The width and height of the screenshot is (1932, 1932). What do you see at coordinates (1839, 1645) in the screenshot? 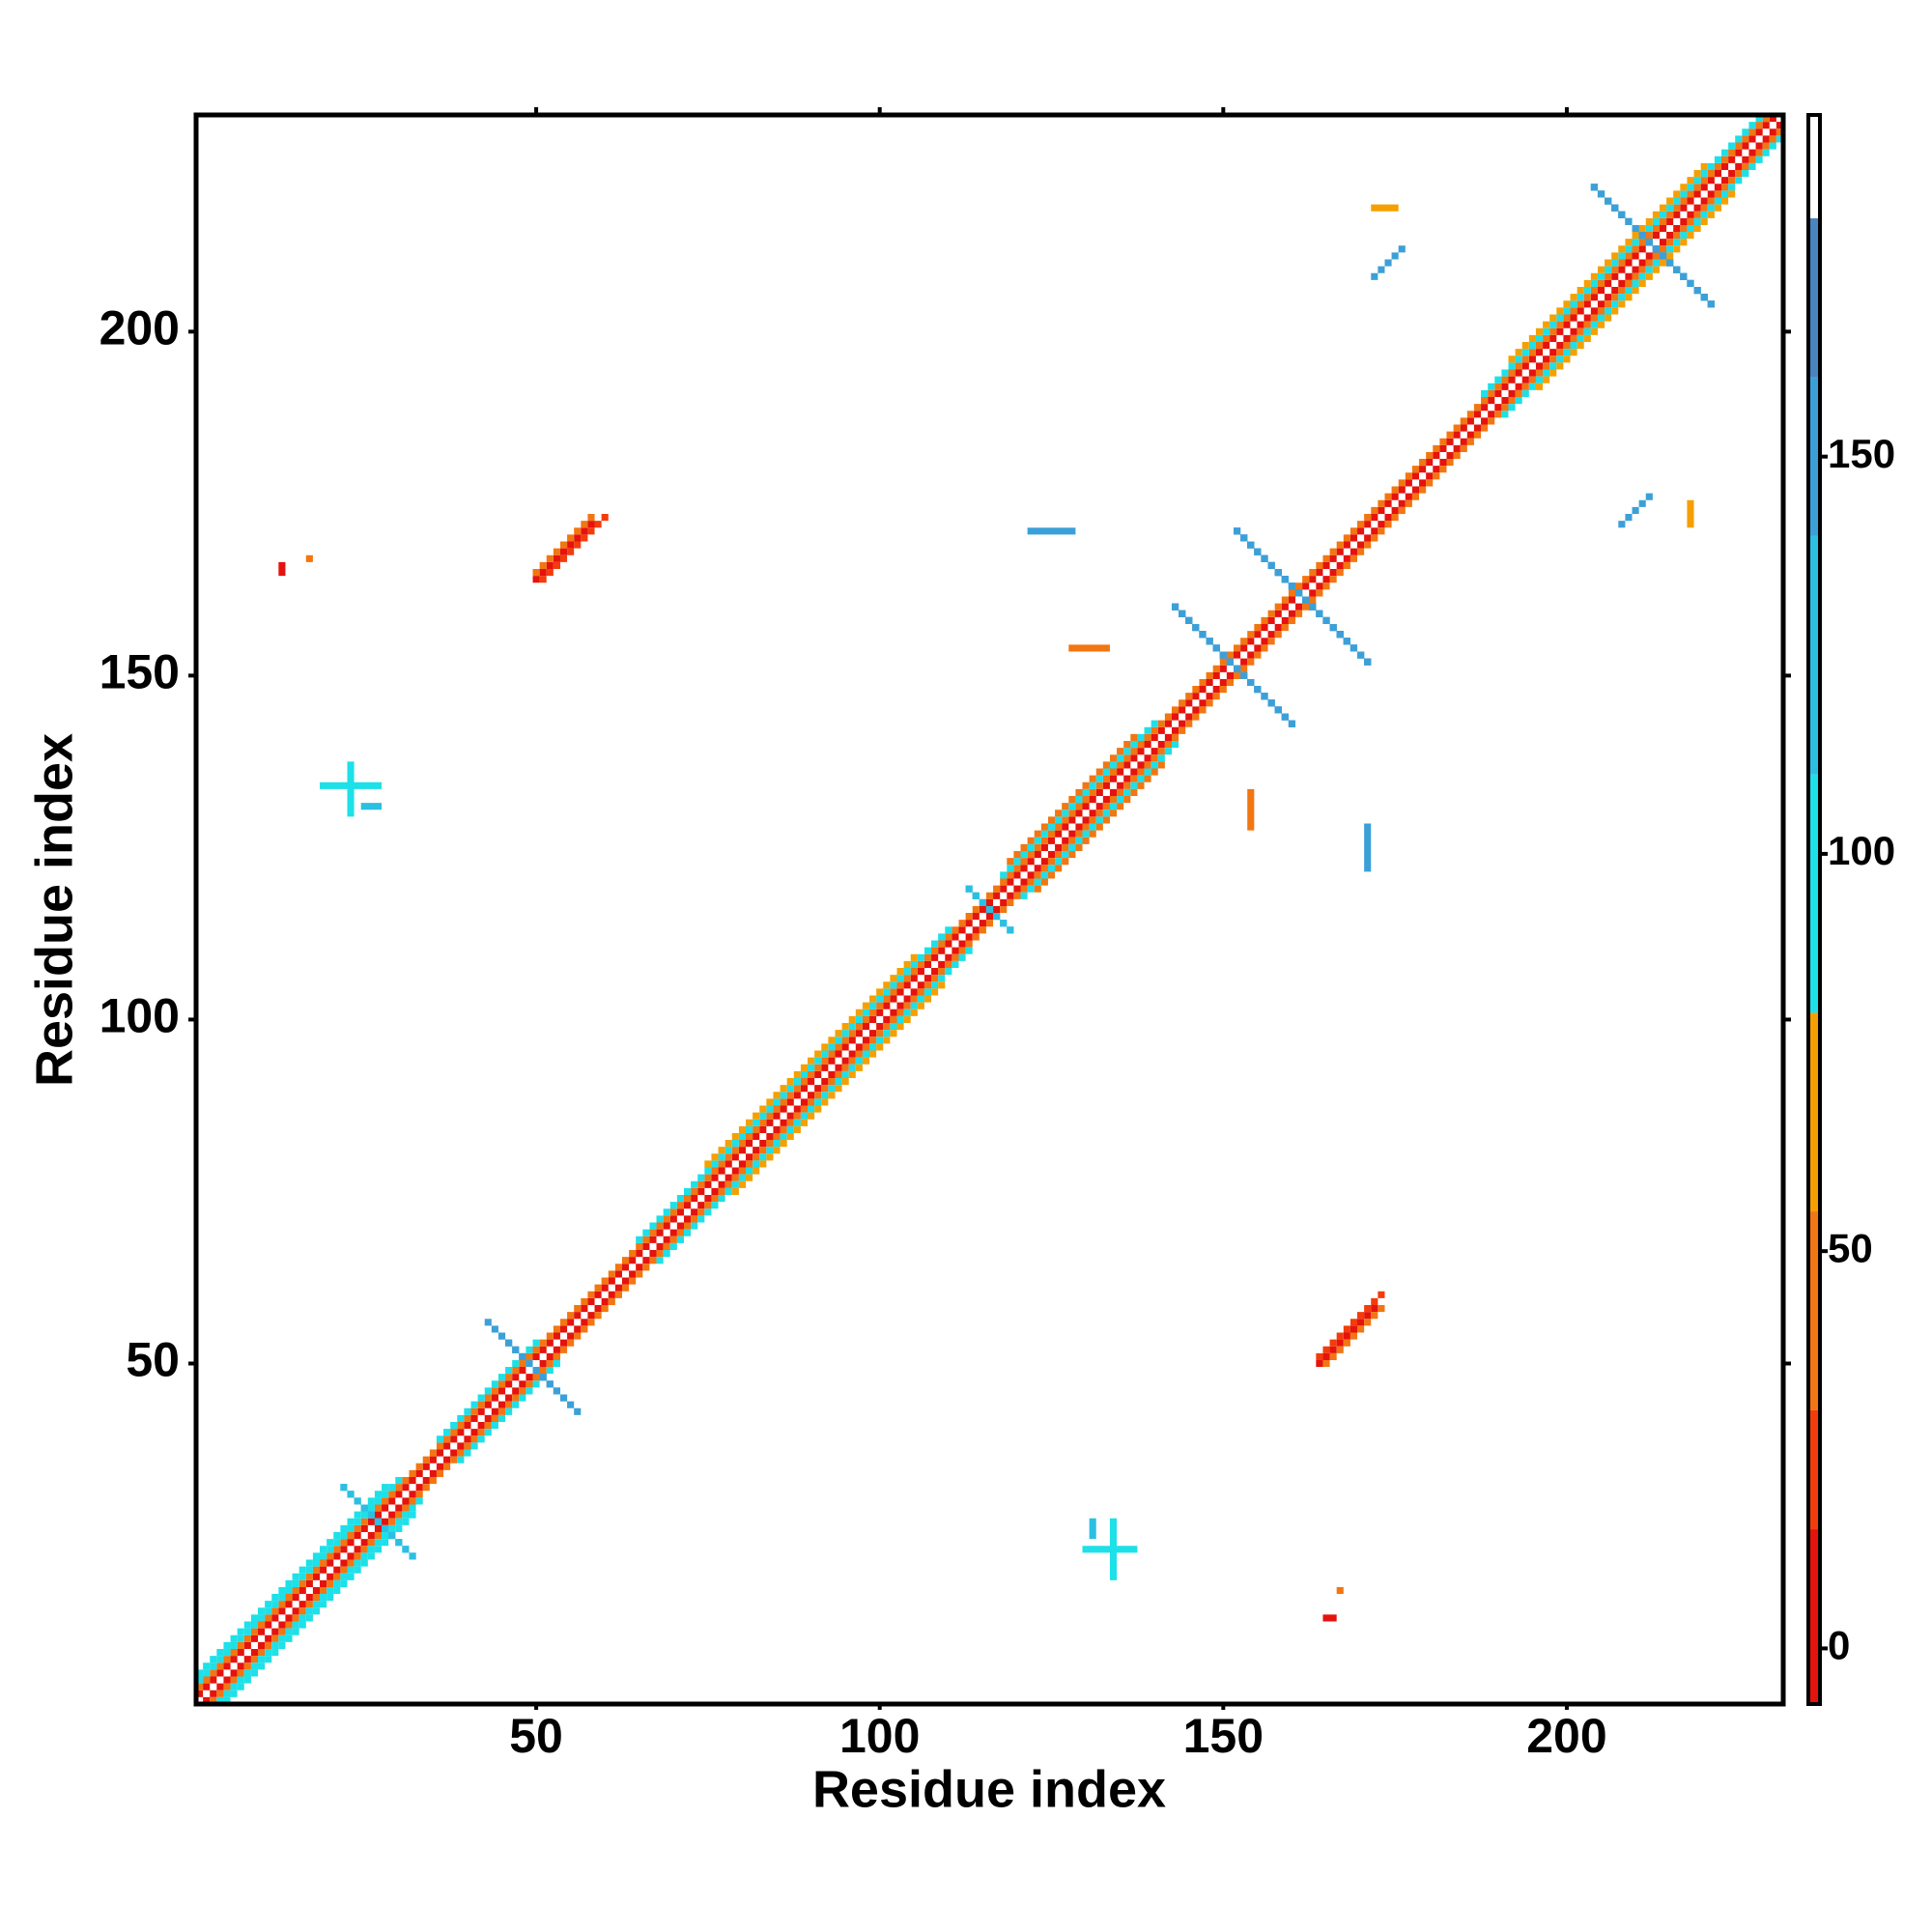
I see `colorbar-tick-label: 0` at bounding box center [1839, 1645].